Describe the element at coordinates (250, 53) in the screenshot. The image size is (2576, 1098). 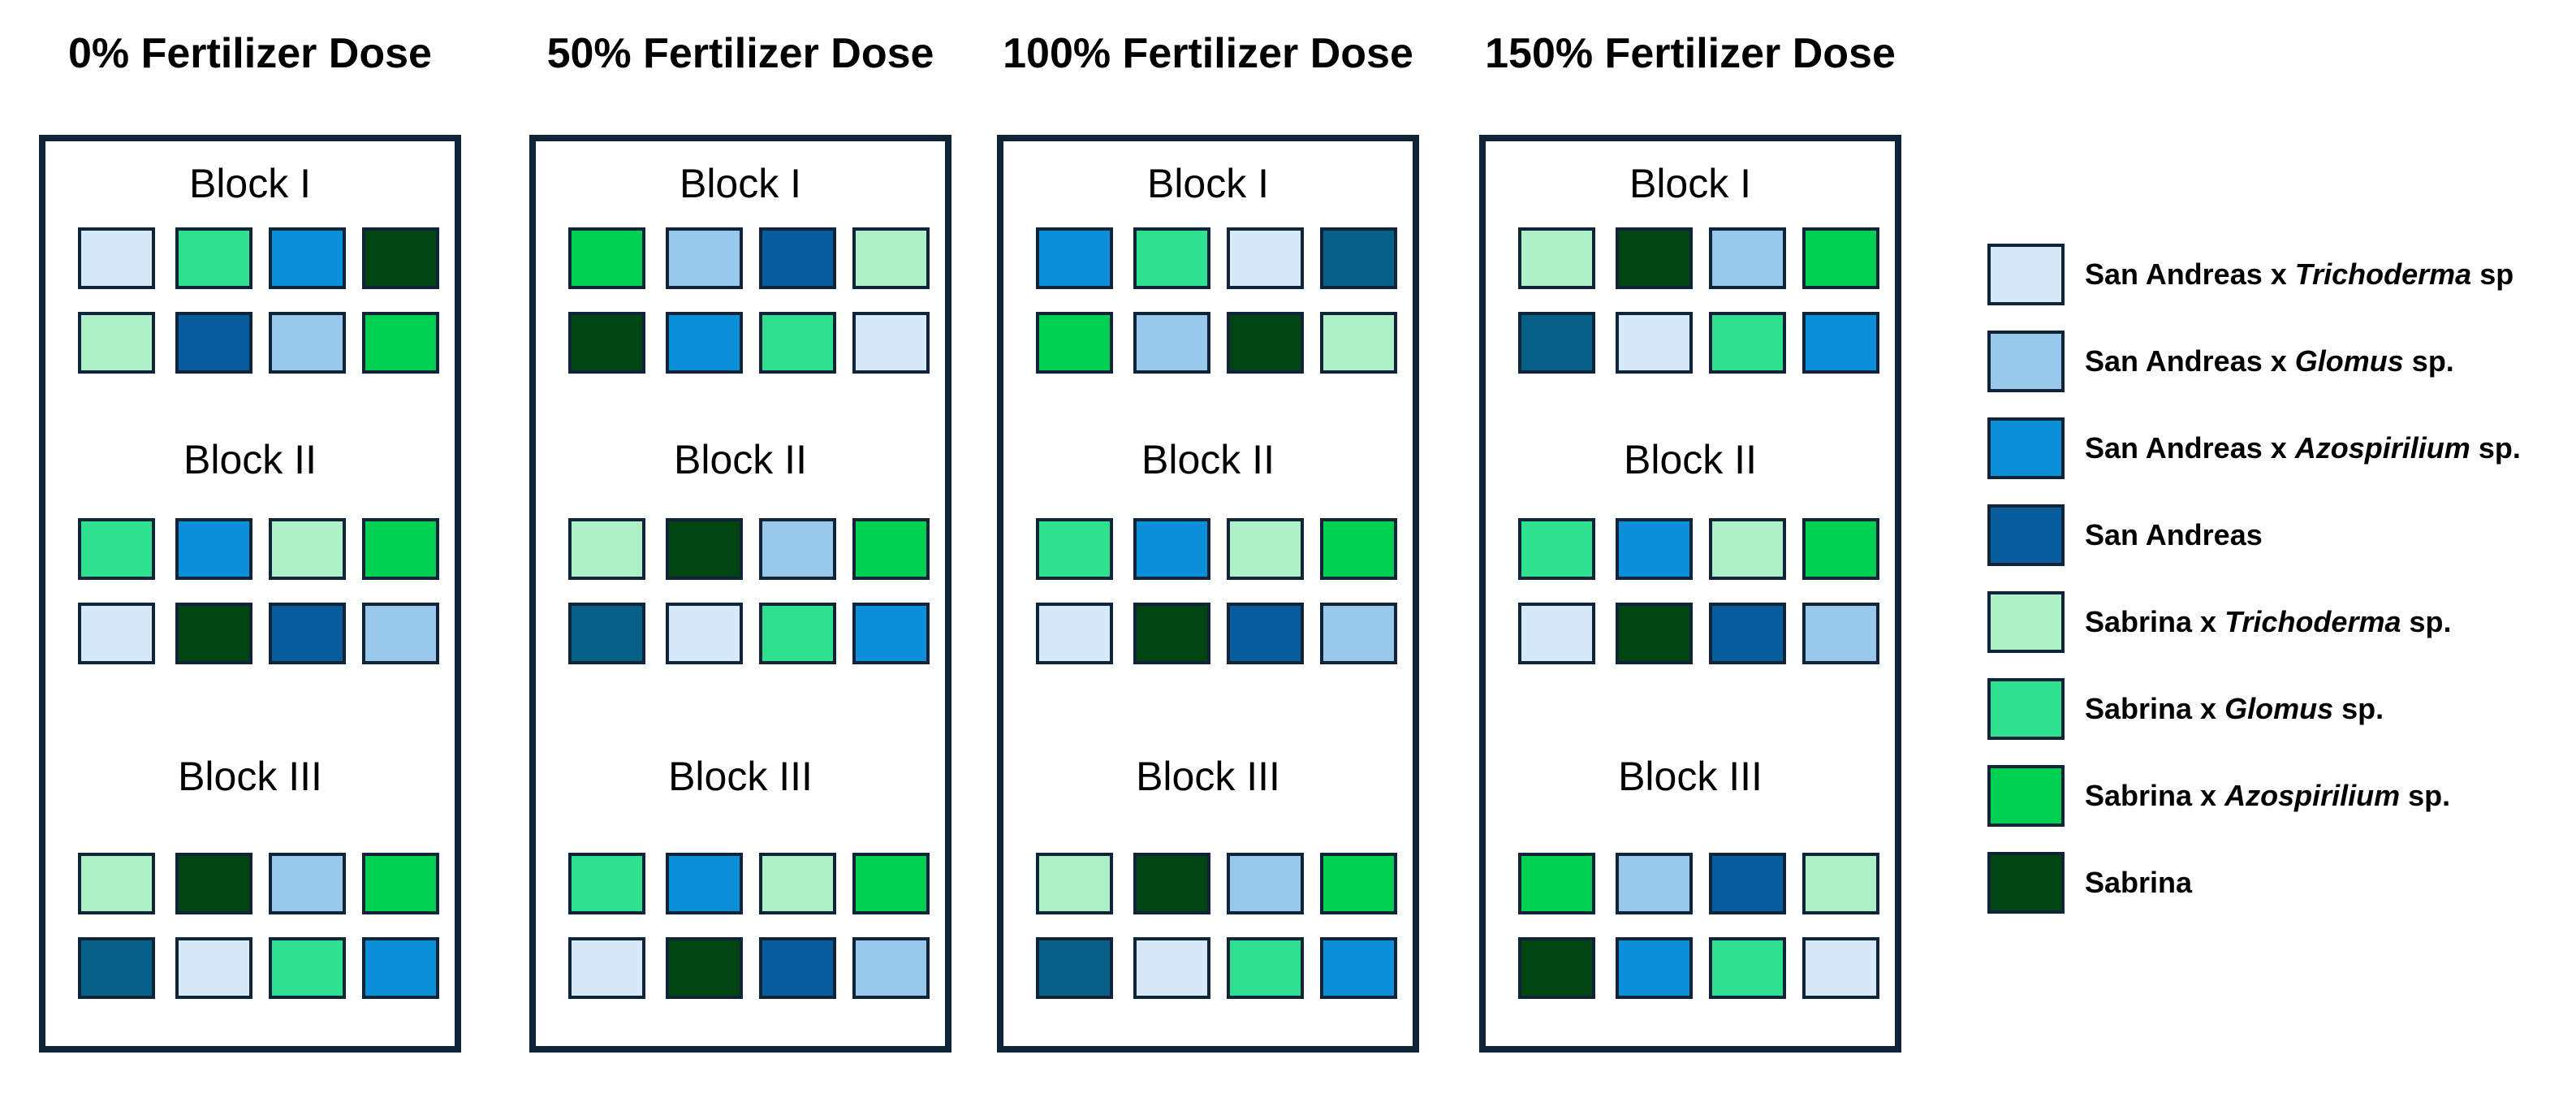
I see `dose-title: 0% Fertilizer Dose` at that location.